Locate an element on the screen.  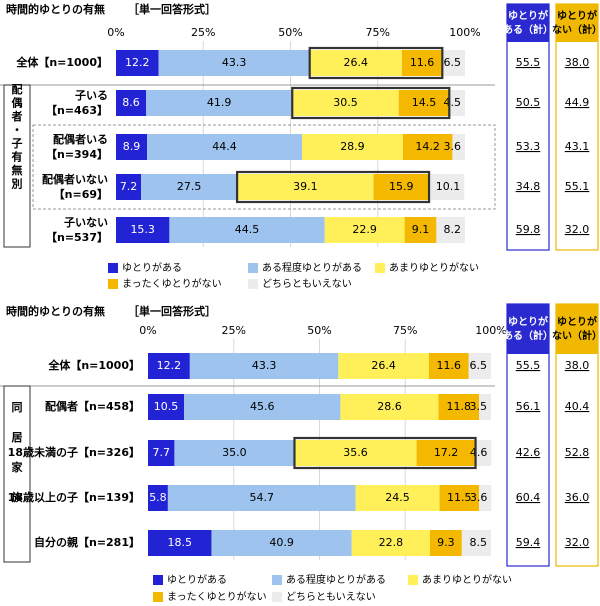
data-label: 44.5 is located at coordinates (247, 229).